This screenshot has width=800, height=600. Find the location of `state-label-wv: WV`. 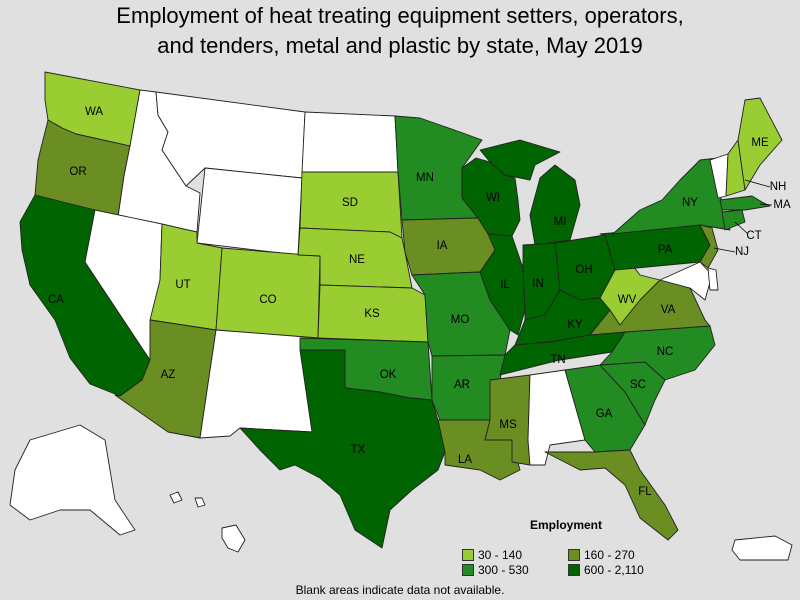

state-label-wv: WV is located at coordinates (627, 300).